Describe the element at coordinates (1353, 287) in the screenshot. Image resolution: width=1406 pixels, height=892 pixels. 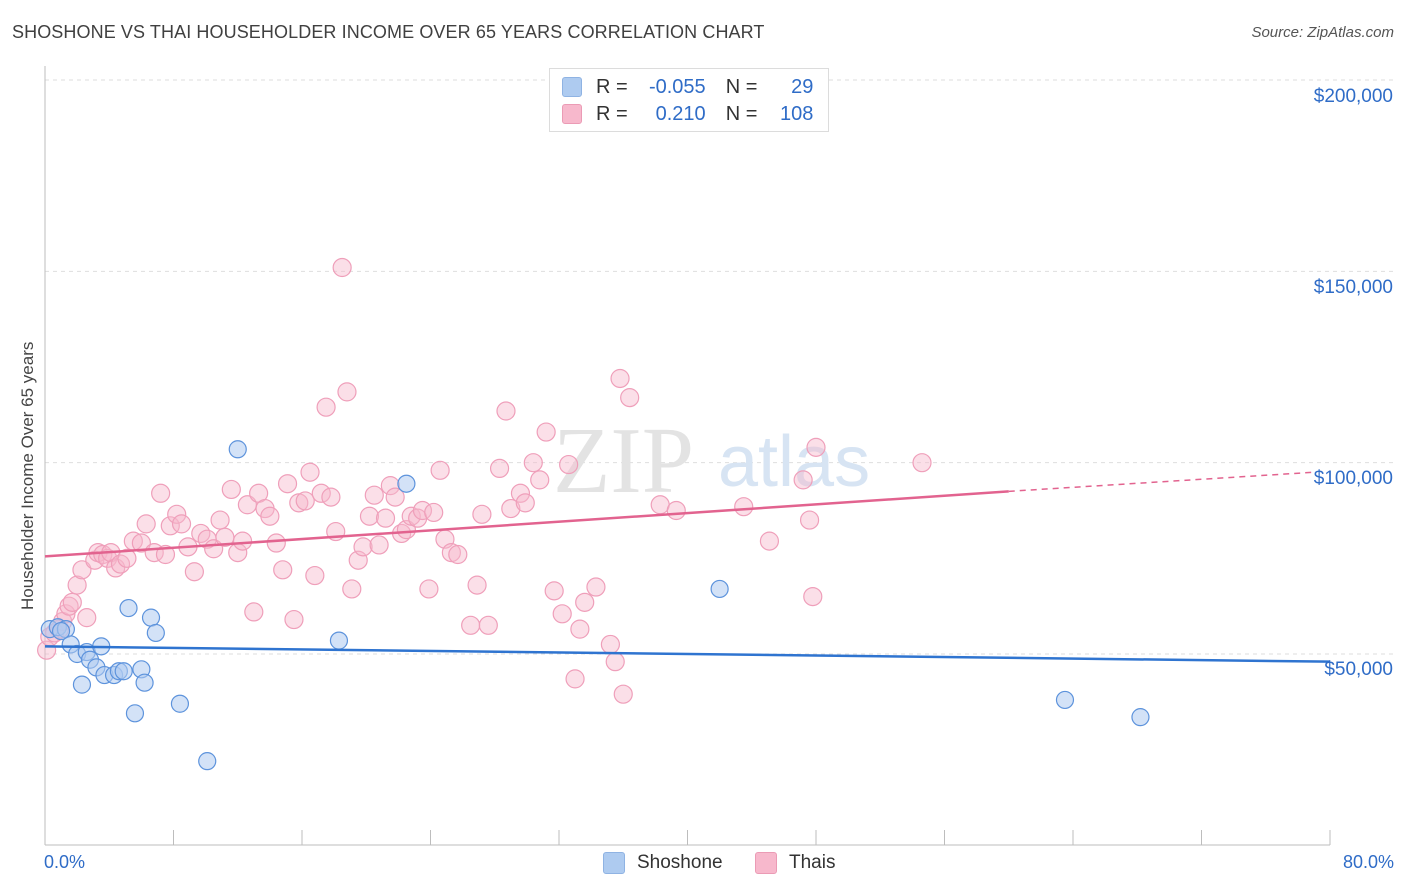
I see `y-tick-label: $150,000` at that location.